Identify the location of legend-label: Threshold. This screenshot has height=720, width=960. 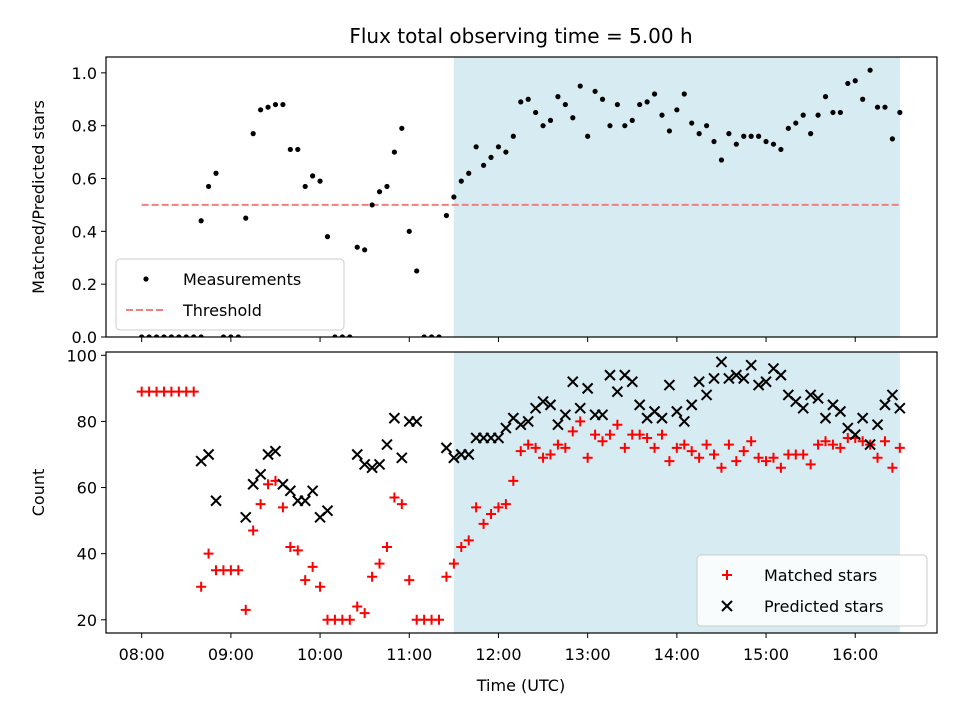
(222, 310).